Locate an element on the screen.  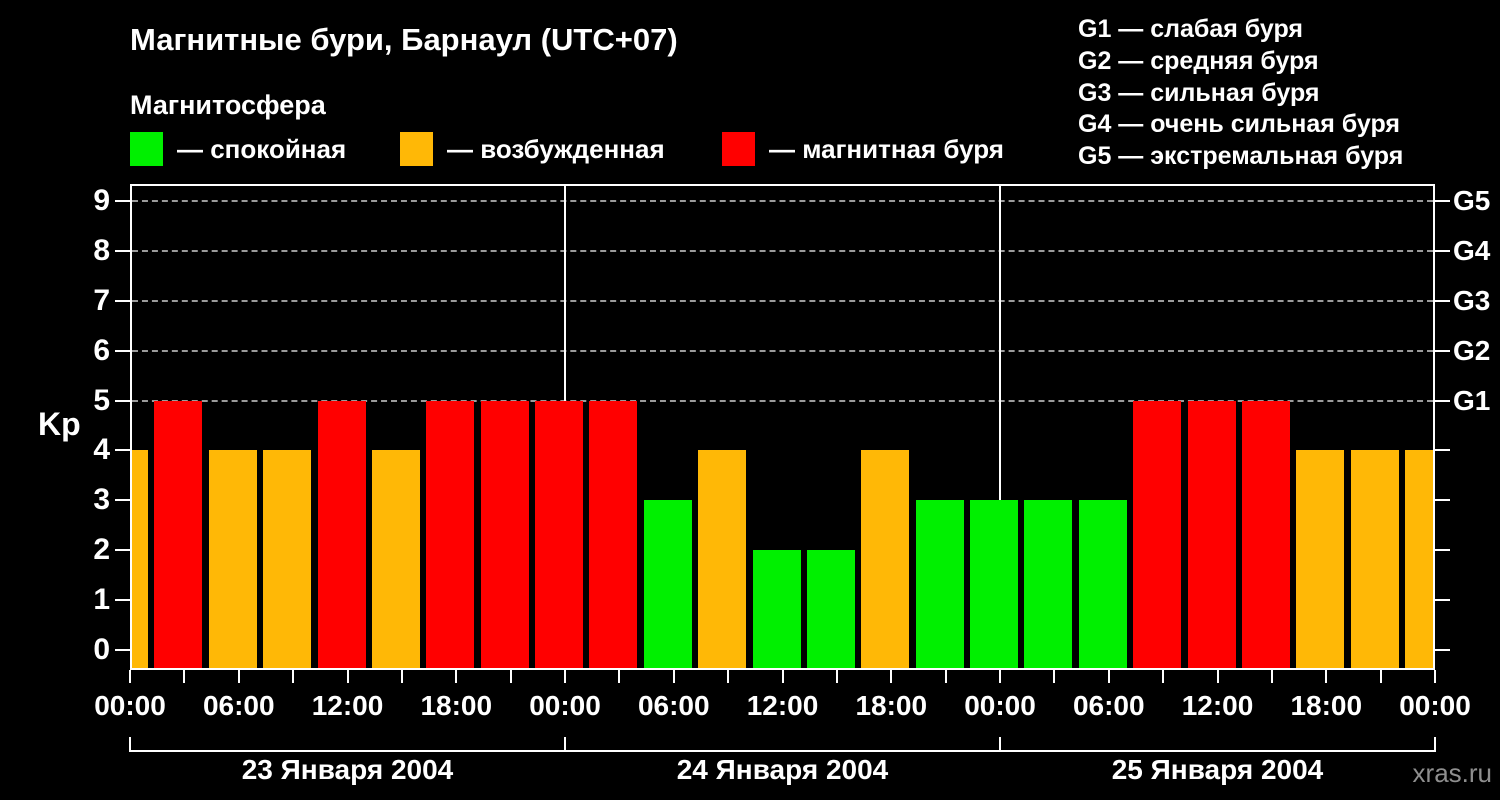
legend-label-quiet: — спокойная is located at coordinates (262, 149).